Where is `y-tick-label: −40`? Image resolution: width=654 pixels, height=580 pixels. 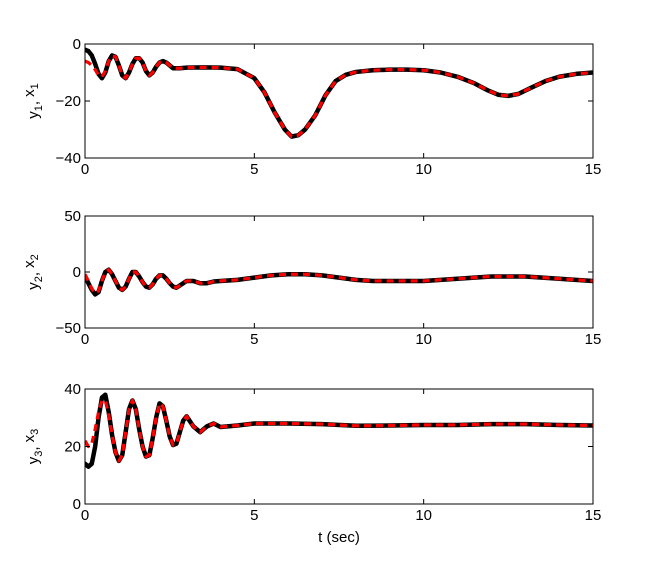 y-tick-label: −40 is located at coordinates (68, 158).